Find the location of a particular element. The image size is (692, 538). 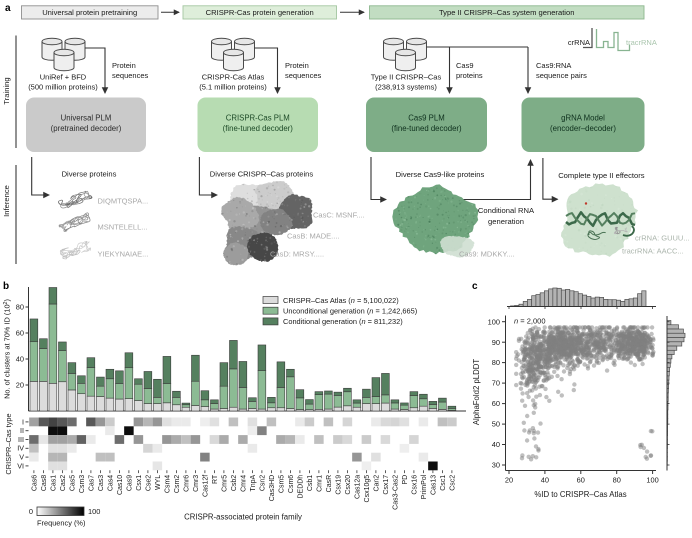

svg-text: Cmr3 is located at coordinates (196, 483).